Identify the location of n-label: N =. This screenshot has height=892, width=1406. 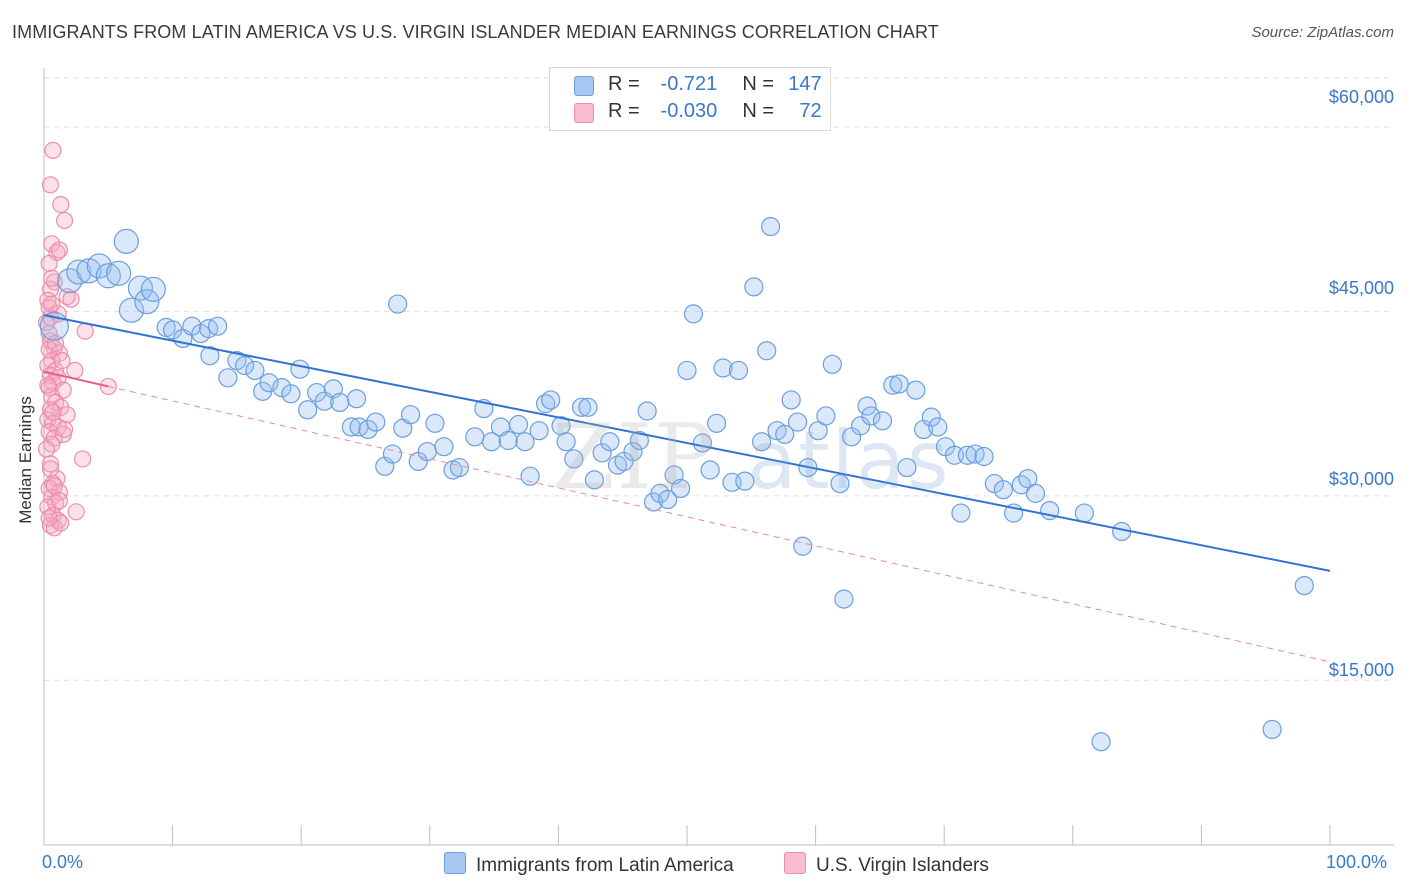
(758, 111).